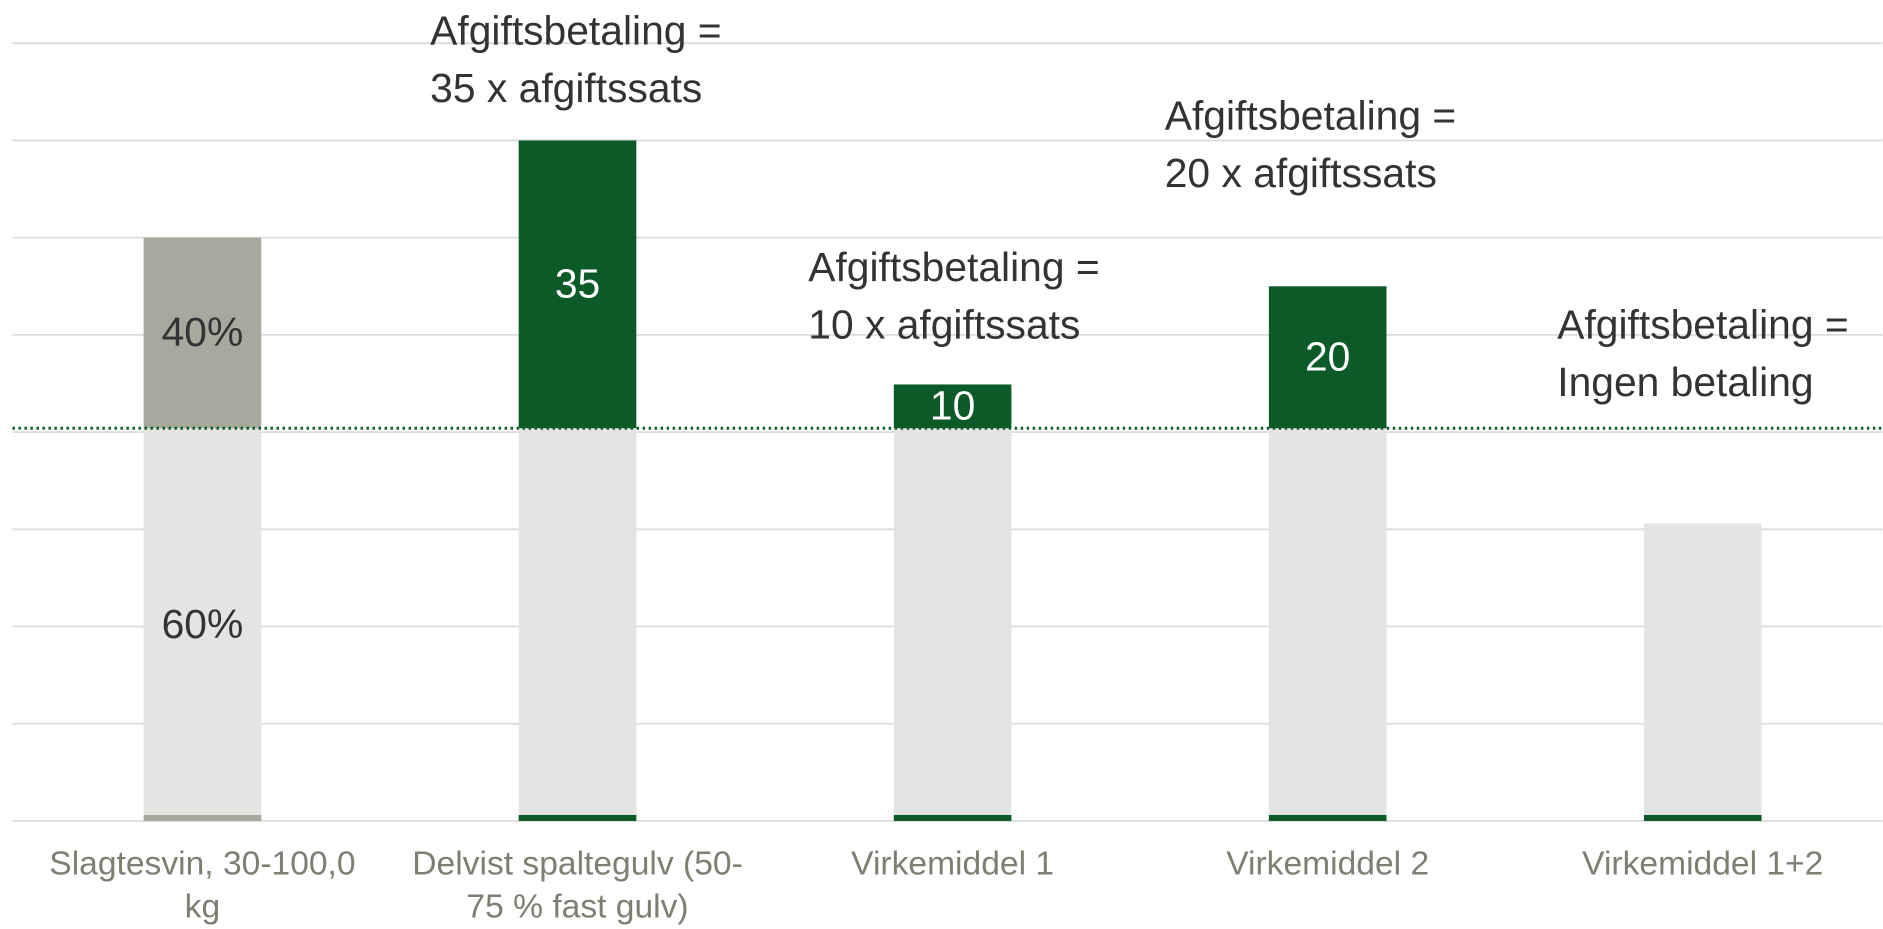  I want to click on x-tick-label: Slagtesvin, 30-100,0, so click(202, 863).